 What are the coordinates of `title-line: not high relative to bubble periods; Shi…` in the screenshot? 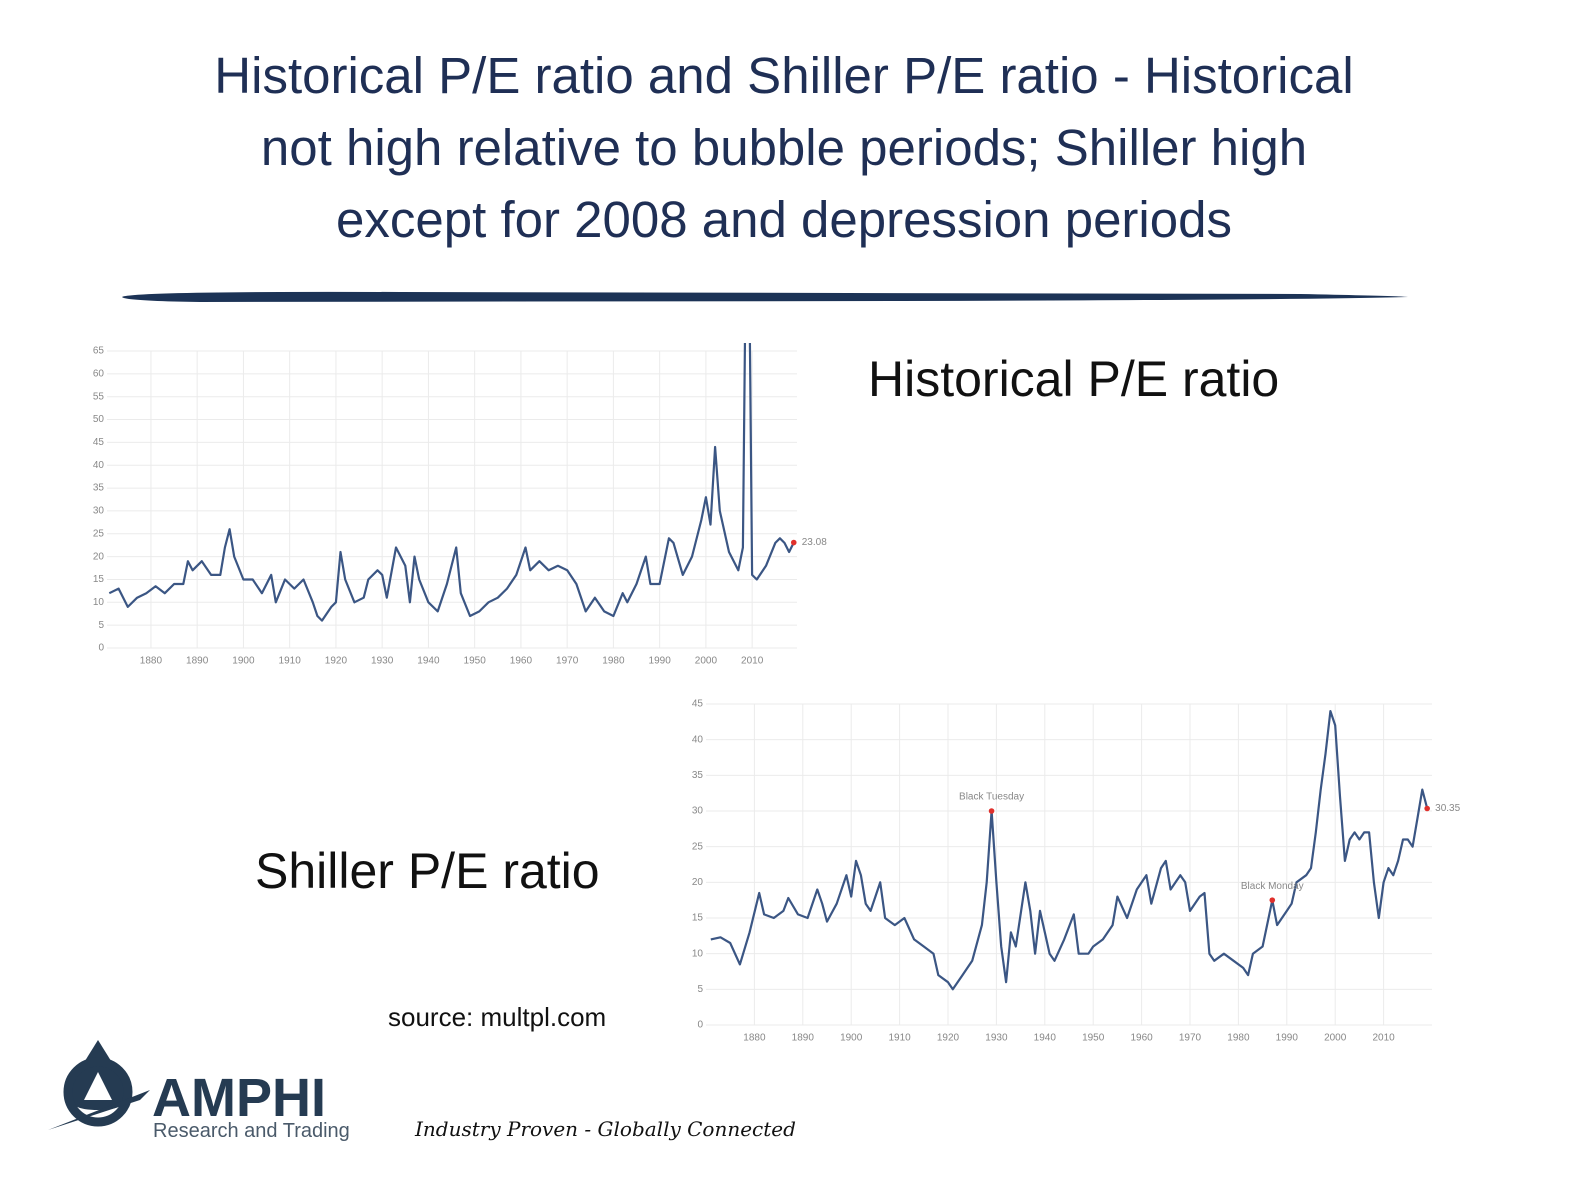 It's located at (784, 147).